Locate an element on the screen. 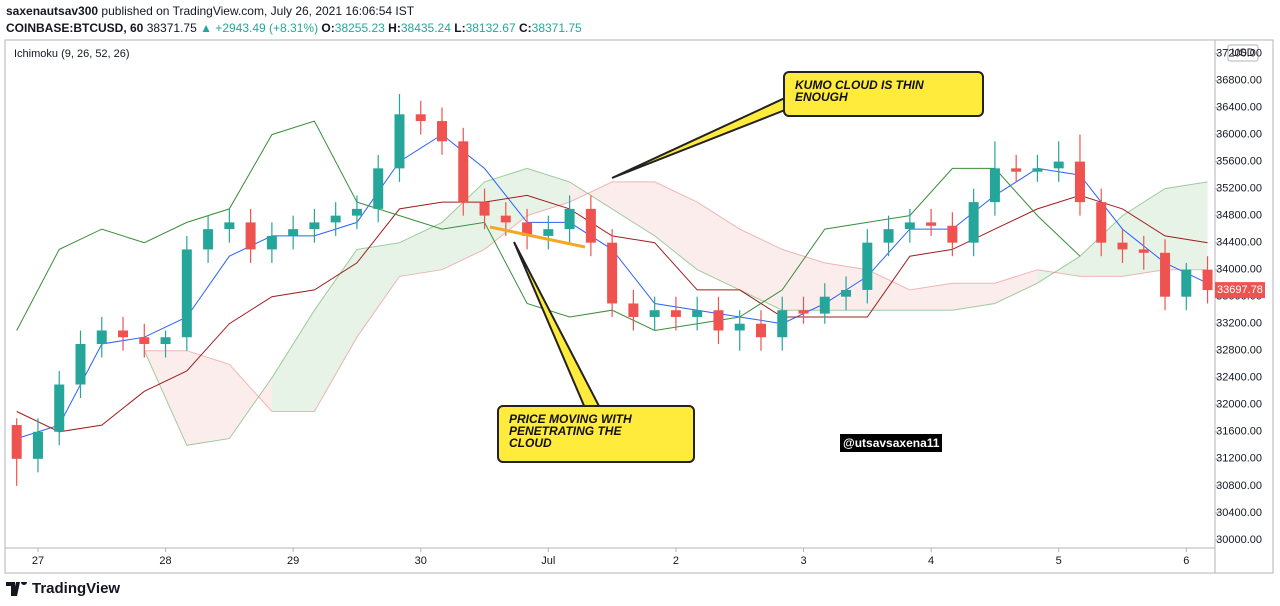 Image resolution: width=1280 pixels, height=606 pixels. indicator-label: Ichimoku (9, 26, 52, 26) is located at coordinates (72, 54).